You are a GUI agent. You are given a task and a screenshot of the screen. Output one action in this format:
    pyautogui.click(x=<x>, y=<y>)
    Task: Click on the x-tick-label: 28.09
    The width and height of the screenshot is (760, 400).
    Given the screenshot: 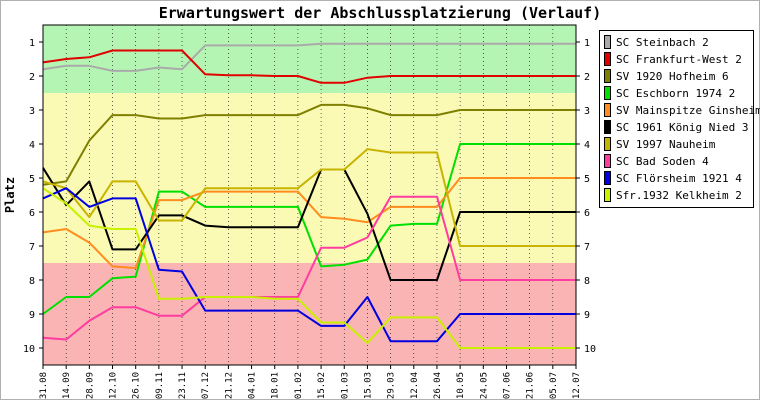 What is the action you would take?
    pyautogui.click(x=90, y=385)
    